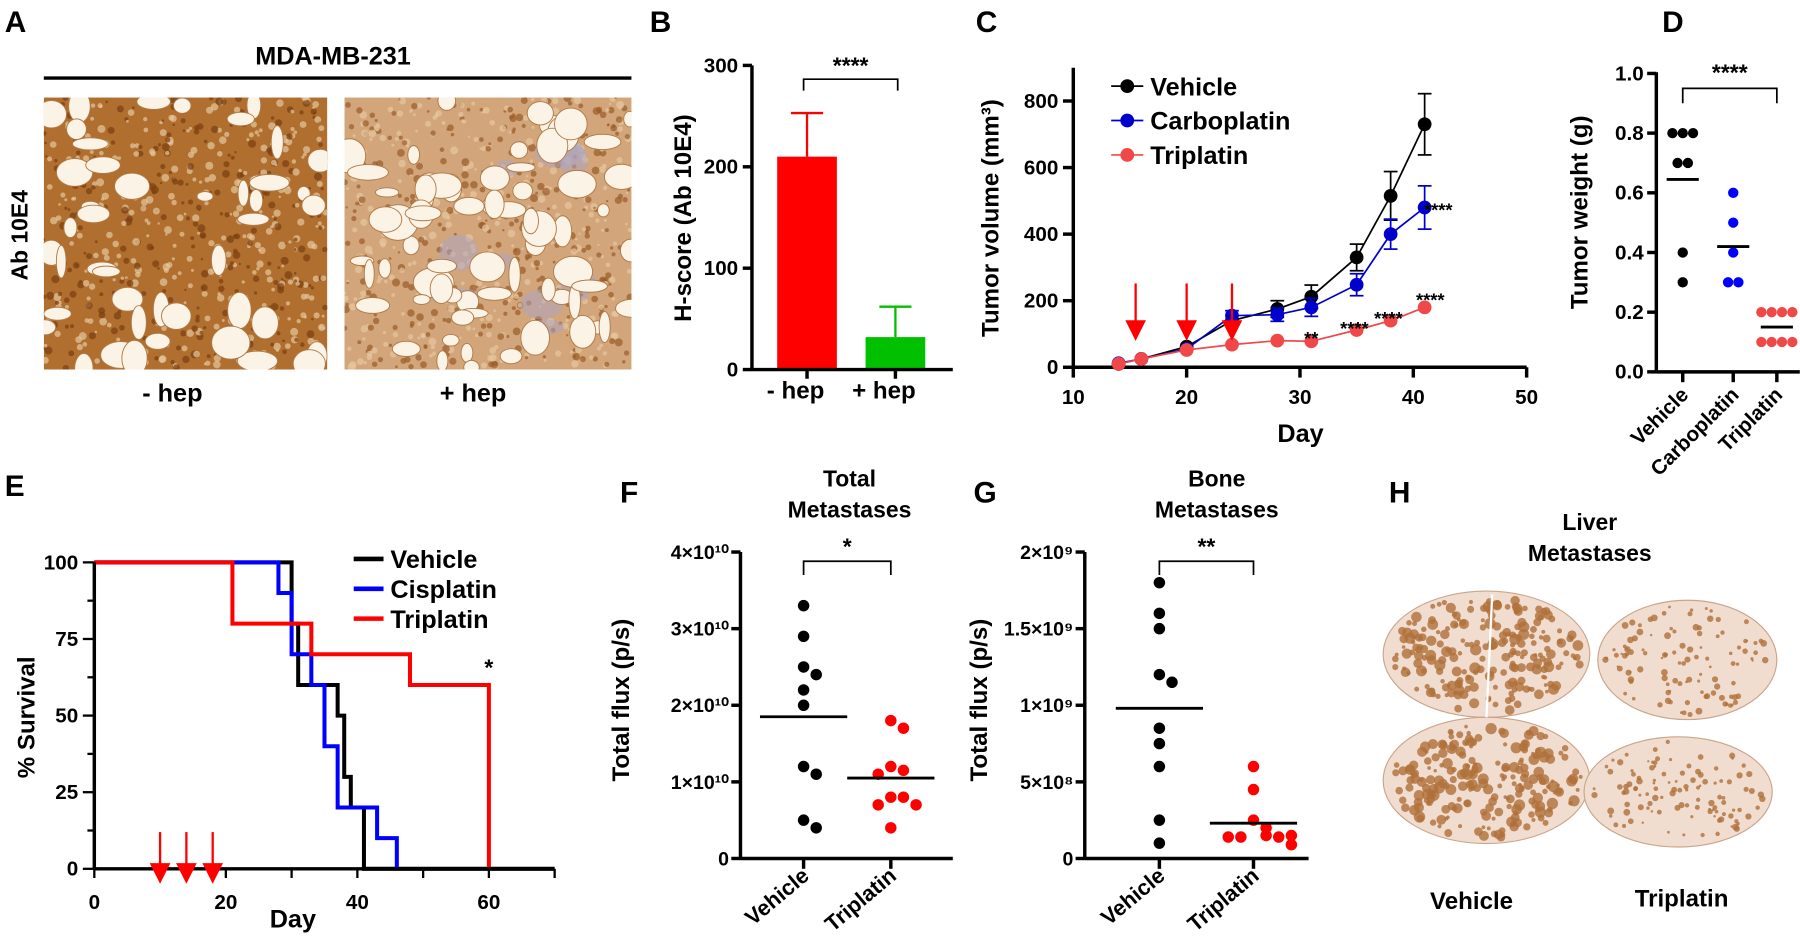 The image size is (1800, 948). I want to click on chart-title-line1: Bone, so click(1216, 479).